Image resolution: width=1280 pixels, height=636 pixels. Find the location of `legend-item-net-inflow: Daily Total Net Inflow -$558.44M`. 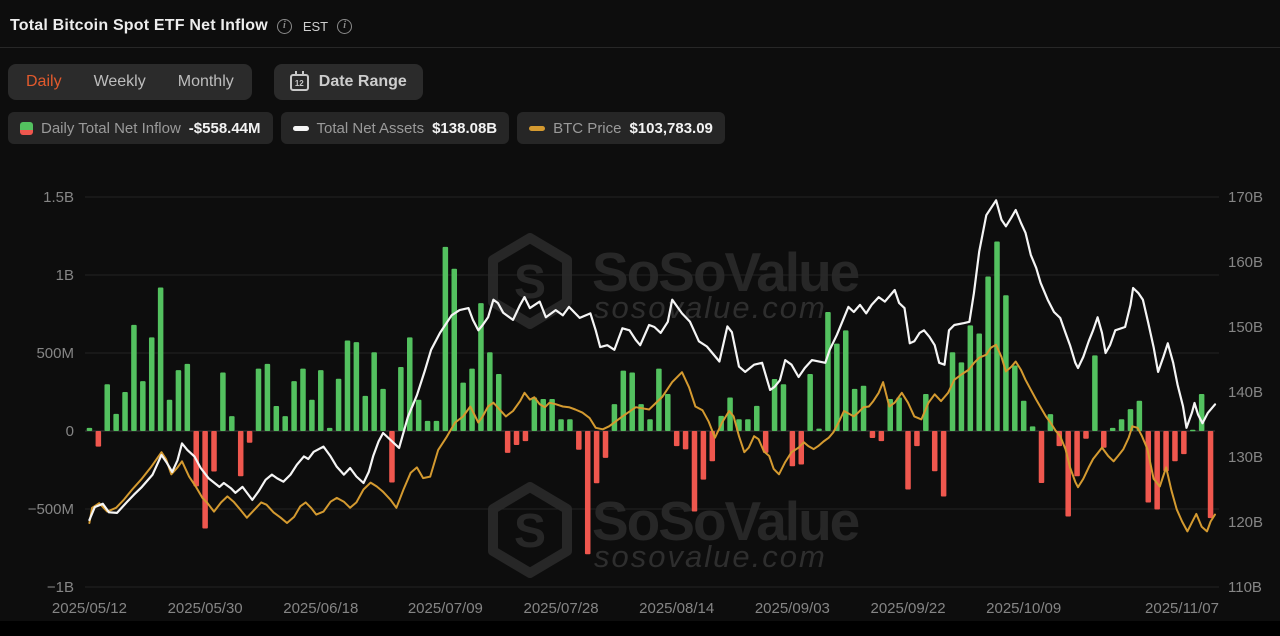

legend-item-net-inflow: Daily Total Net Inflow -$558.44M is located at coordinates (140, 128).